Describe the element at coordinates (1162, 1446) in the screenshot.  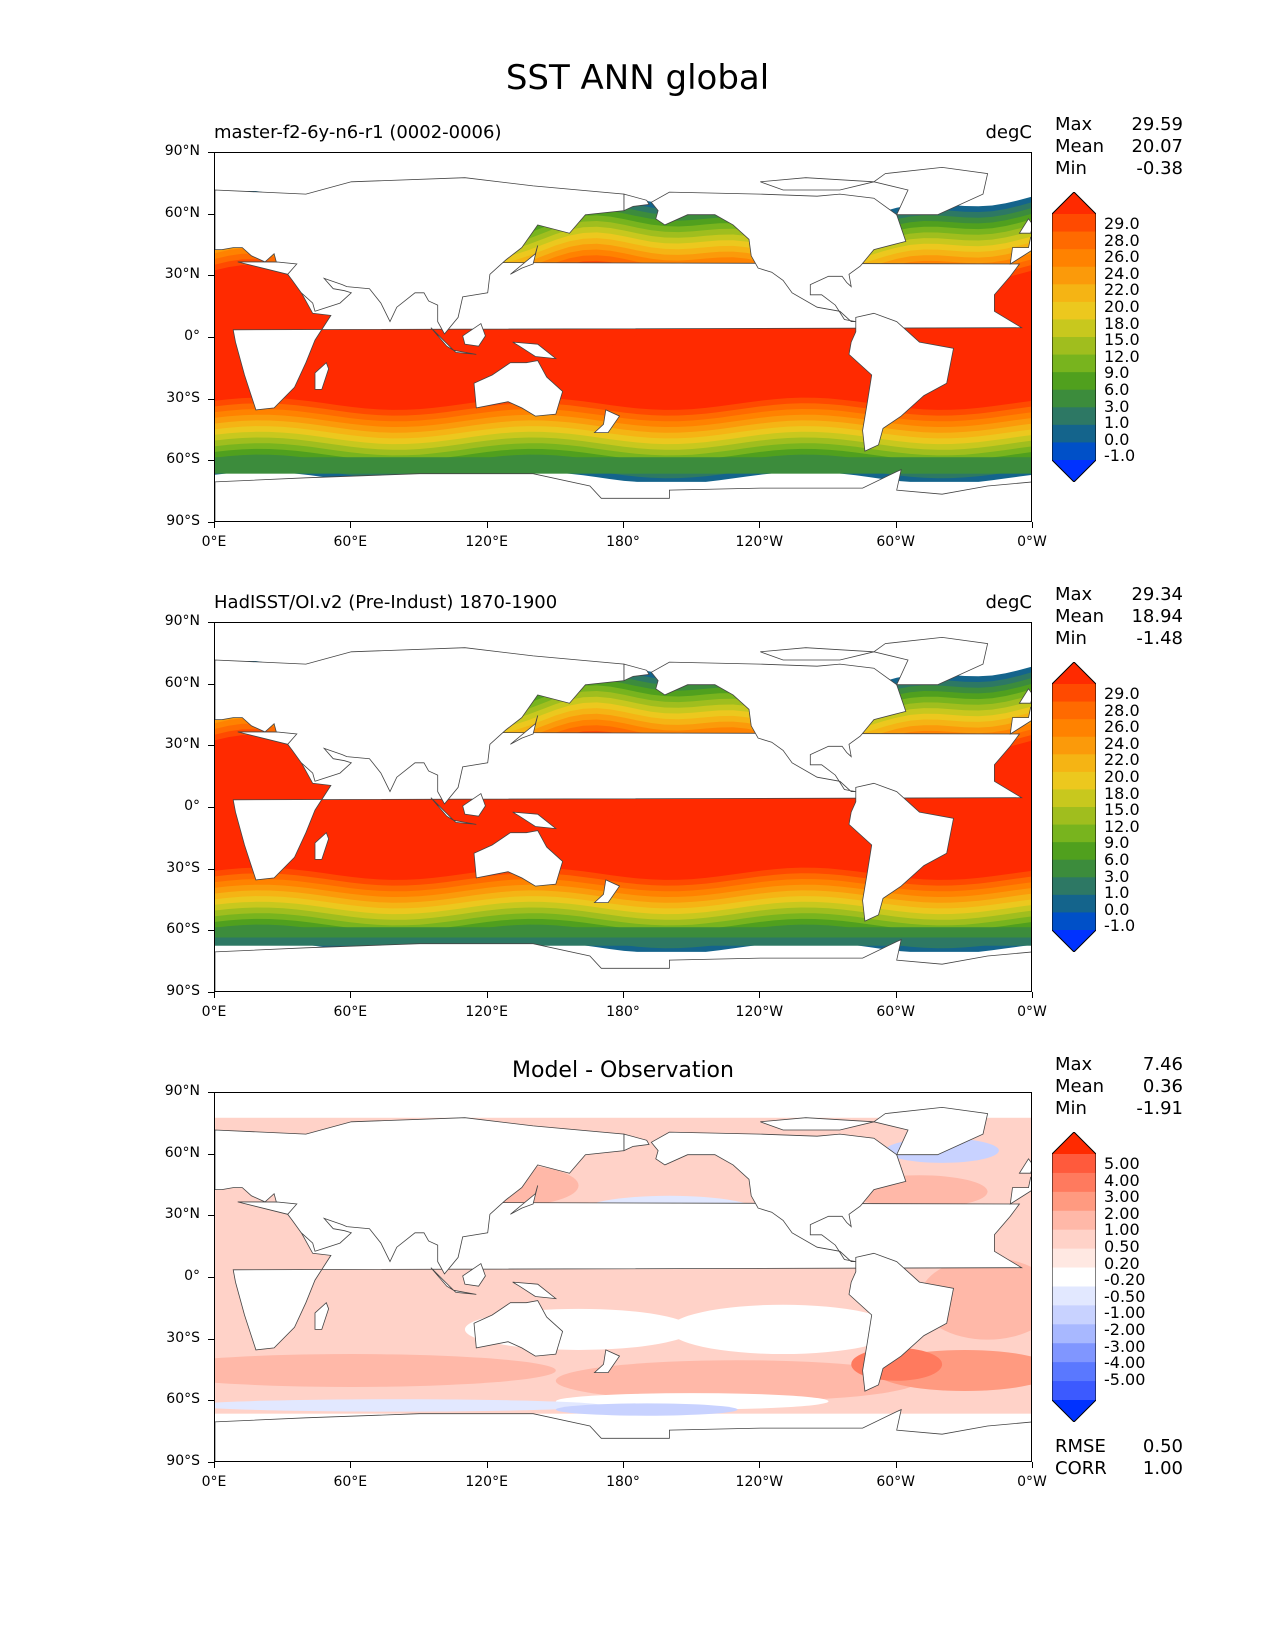
I see `stat-value: 0.50` at that location.